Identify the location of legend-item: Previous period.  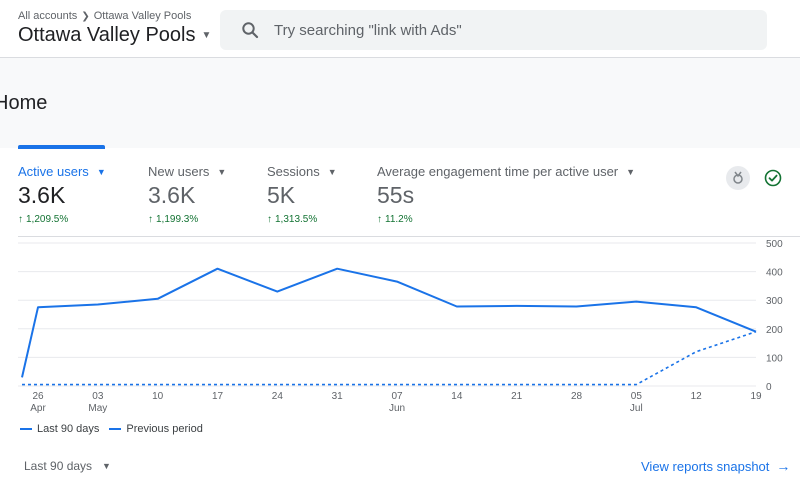
(156, 429).